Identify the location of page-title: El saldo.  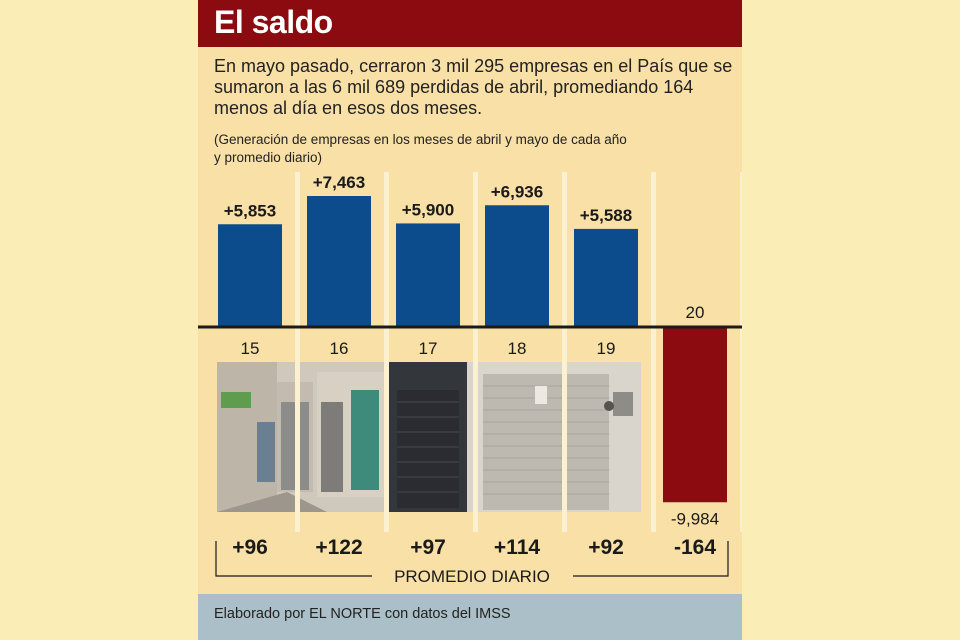
(273, 22).